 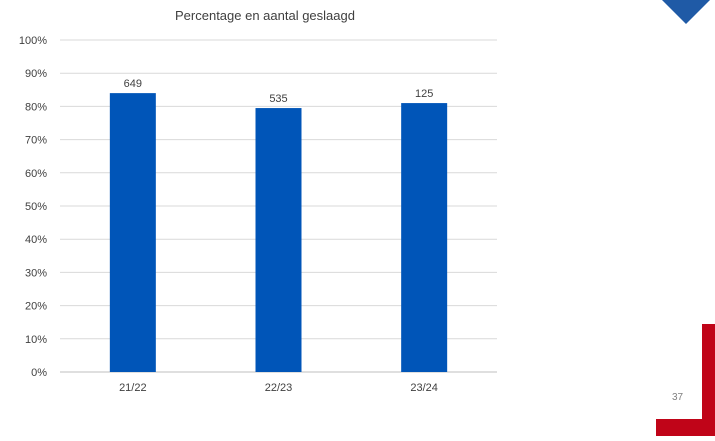 What do you see at coordinates (36, 174) in the screenshot?
I see `y-tick-label: 60%` at bounding box center [36, 174].